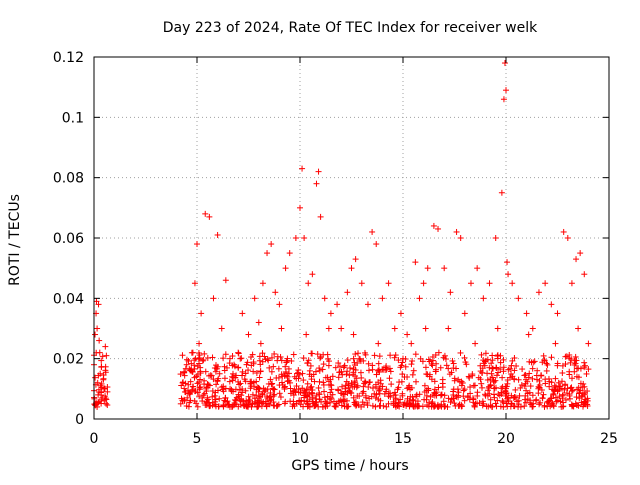 The image size is (640, 485). I want to click on y-tick-label: 0.12, so click(68, 58).